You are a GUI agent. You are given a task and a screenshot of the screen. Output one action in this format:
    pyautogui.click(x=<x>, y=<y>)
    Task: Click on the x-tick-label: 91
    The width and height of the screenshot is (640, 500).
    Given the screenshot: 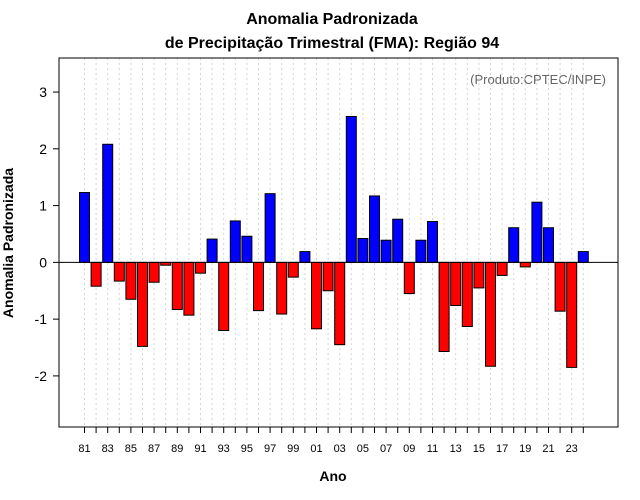 What is the action you would take?
    pyautogui.click(x=200, y=449)
    